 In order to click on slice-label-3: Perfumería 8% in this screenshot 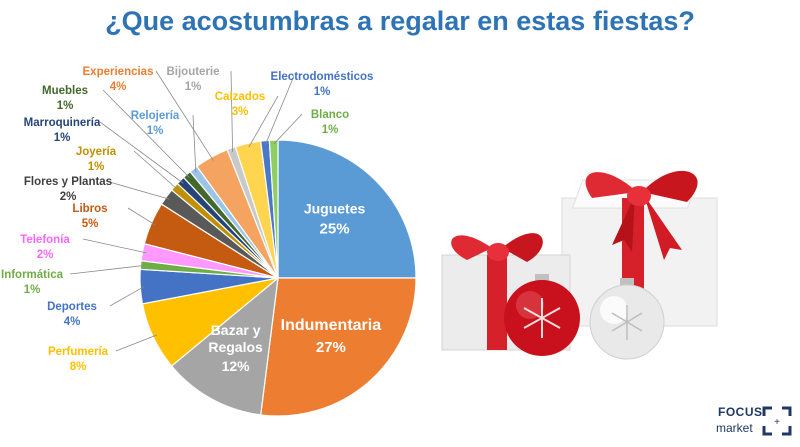, I will do `click(78, 359)`.